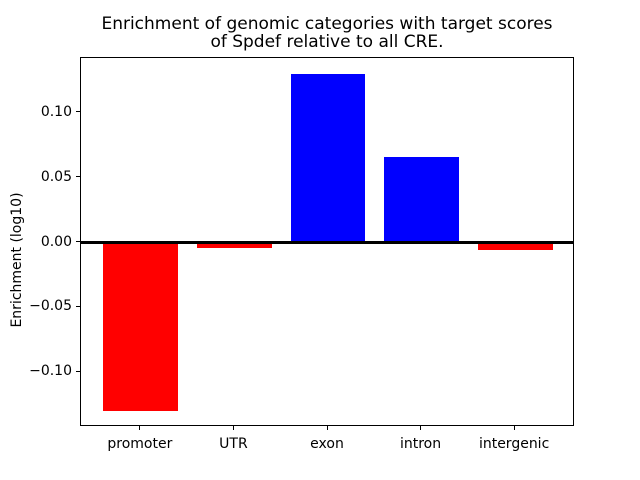 The image size is (640, 480). I want to click on bar-UTR, so click(234, 245).